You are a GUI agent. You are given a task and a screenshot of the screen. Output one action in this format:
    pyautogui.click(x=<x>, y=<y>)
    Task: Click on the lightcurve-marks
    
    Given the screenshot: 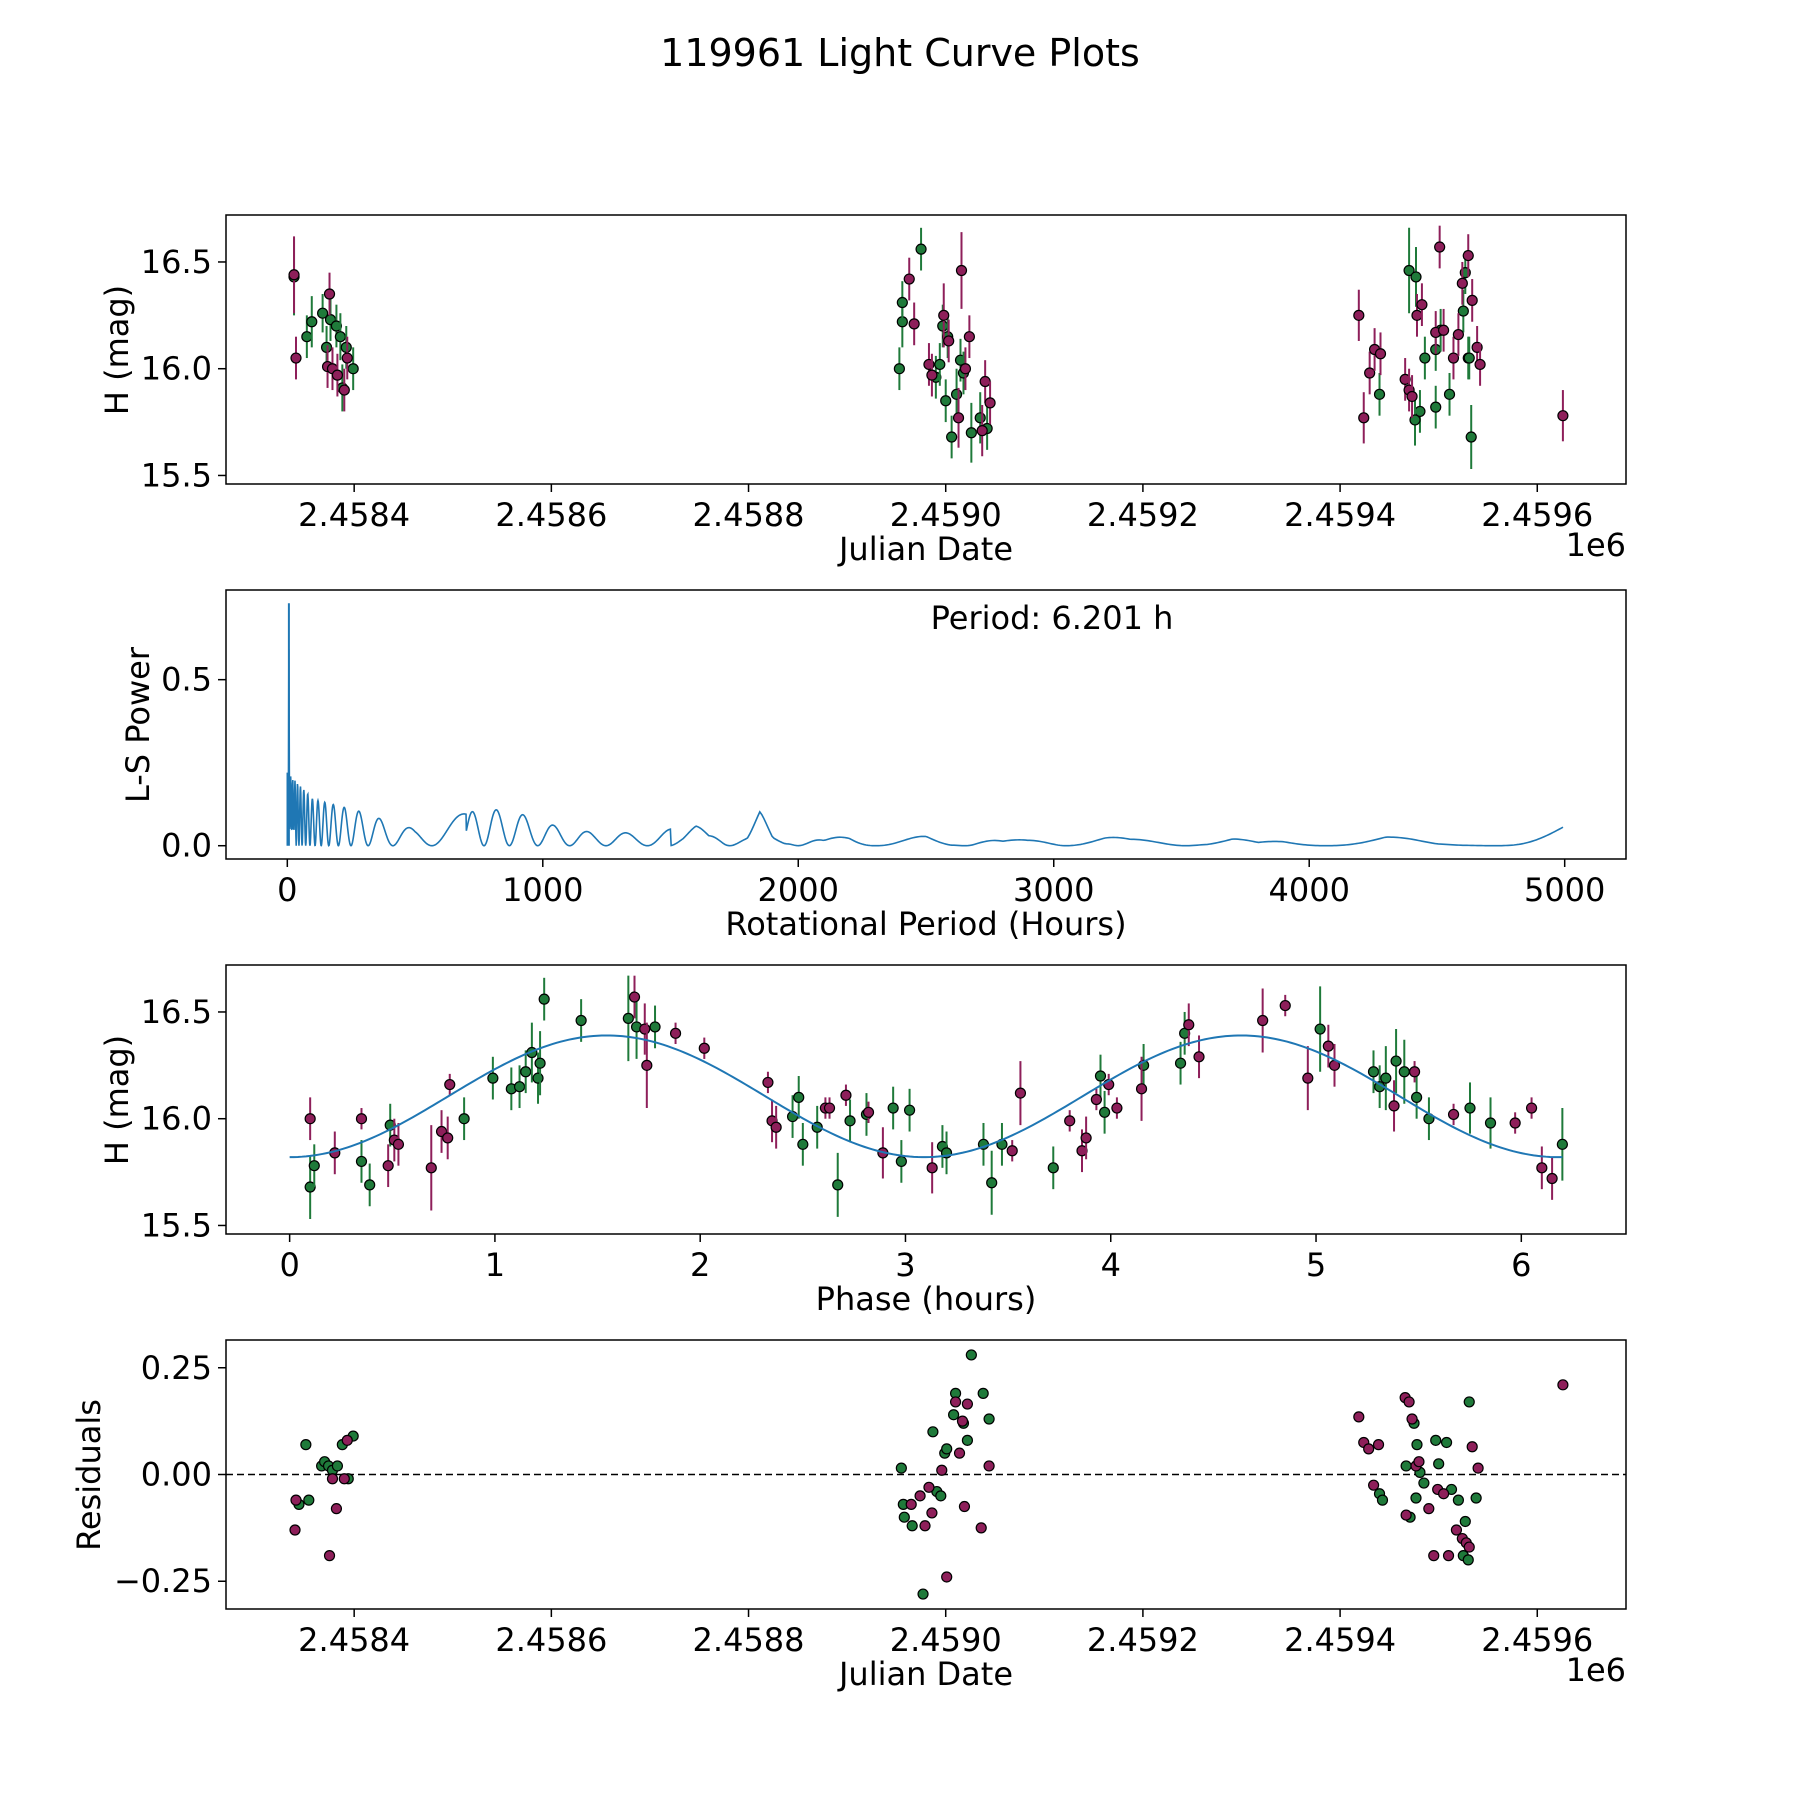 What is the action you would take?
    pyautogui.click(x=928, y=347)
    